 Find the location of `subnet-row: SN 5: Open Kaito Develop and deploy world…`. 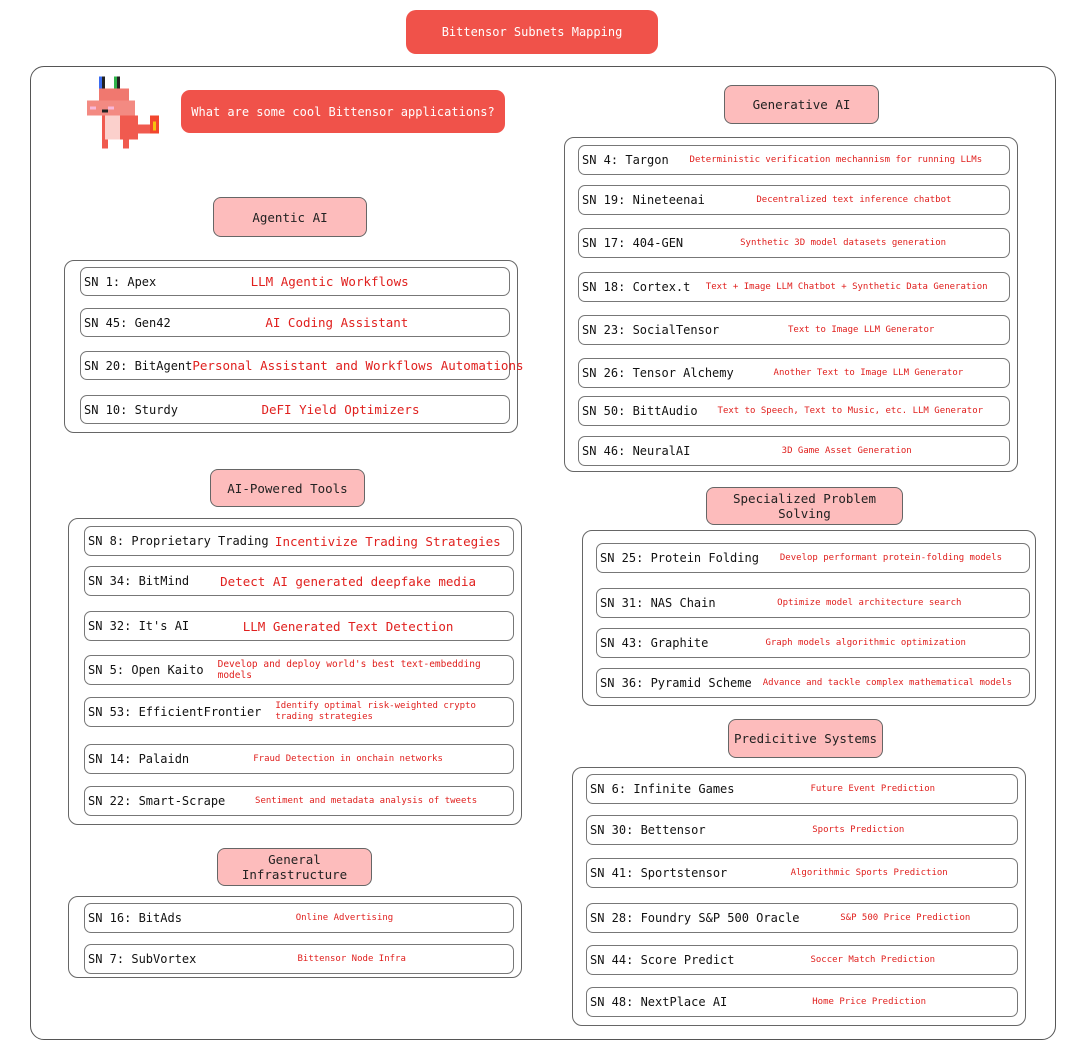

subnet-row: SN 5: Open Kaito Develop and deploy world… is located at coordinates (299, 670).